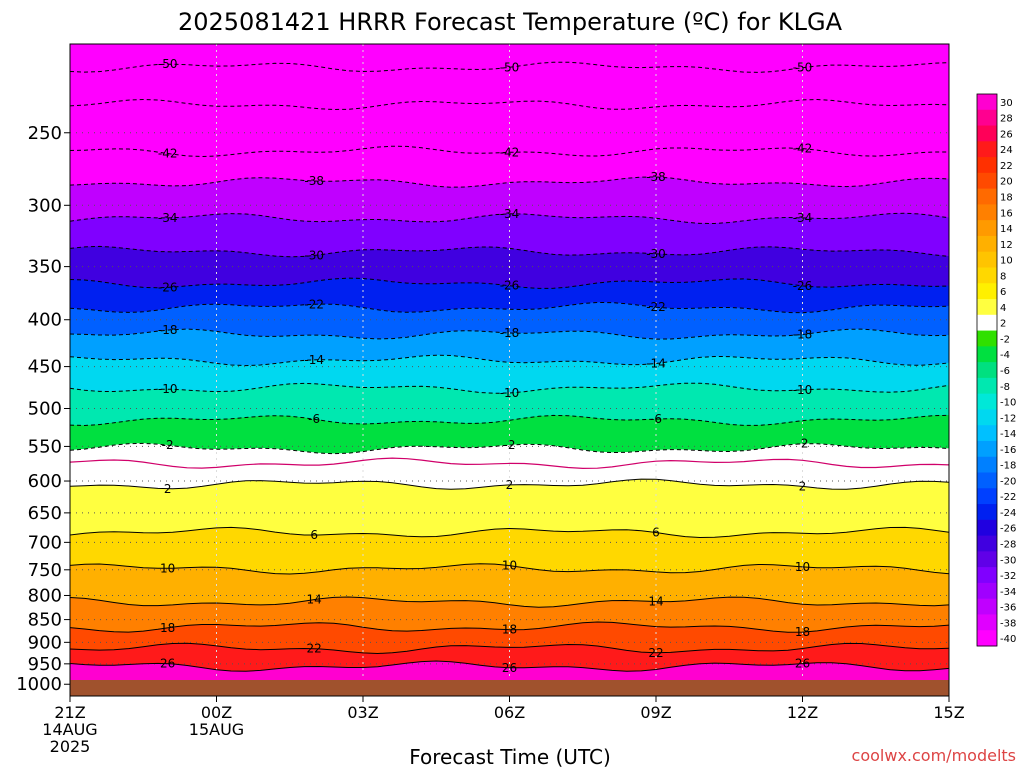 The width and height of the screenshot is (1024, 768). I want to click on ground-surface, so click(509, 688).